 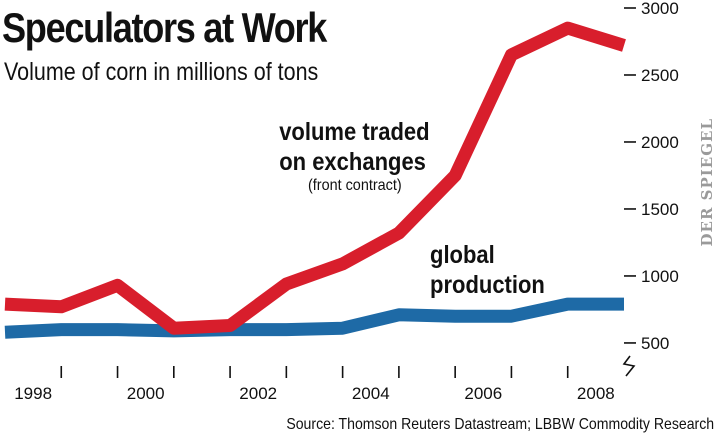 What do you see at coordinates (483, 393) in the screenshot?
I see `x-tick-label: 2006` at bounding box center [483, 393].